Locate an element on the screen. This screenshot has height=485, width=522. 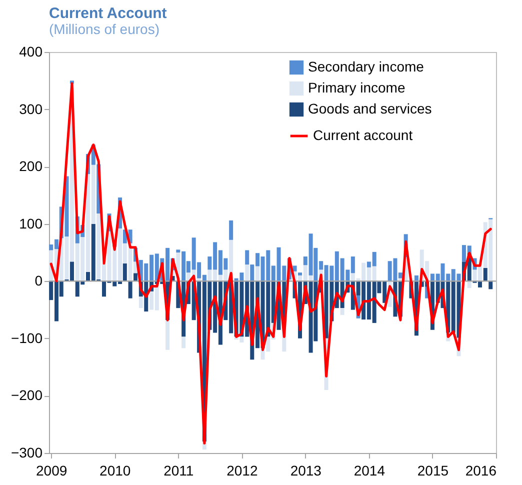
legend-label: Goods and services is located at coordinates (370, 108).